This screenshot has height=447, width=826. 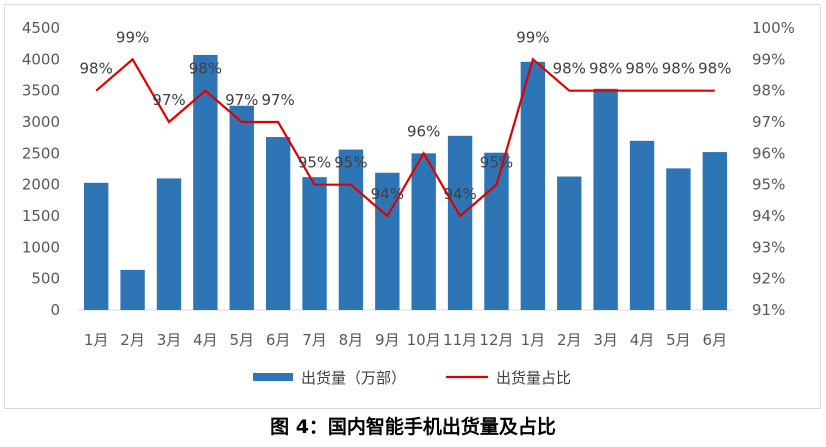 What do you see at coordinates (768, 279) in the screenshot?
I see `right-tick-label: 92%` at bounding box center [768, 279].